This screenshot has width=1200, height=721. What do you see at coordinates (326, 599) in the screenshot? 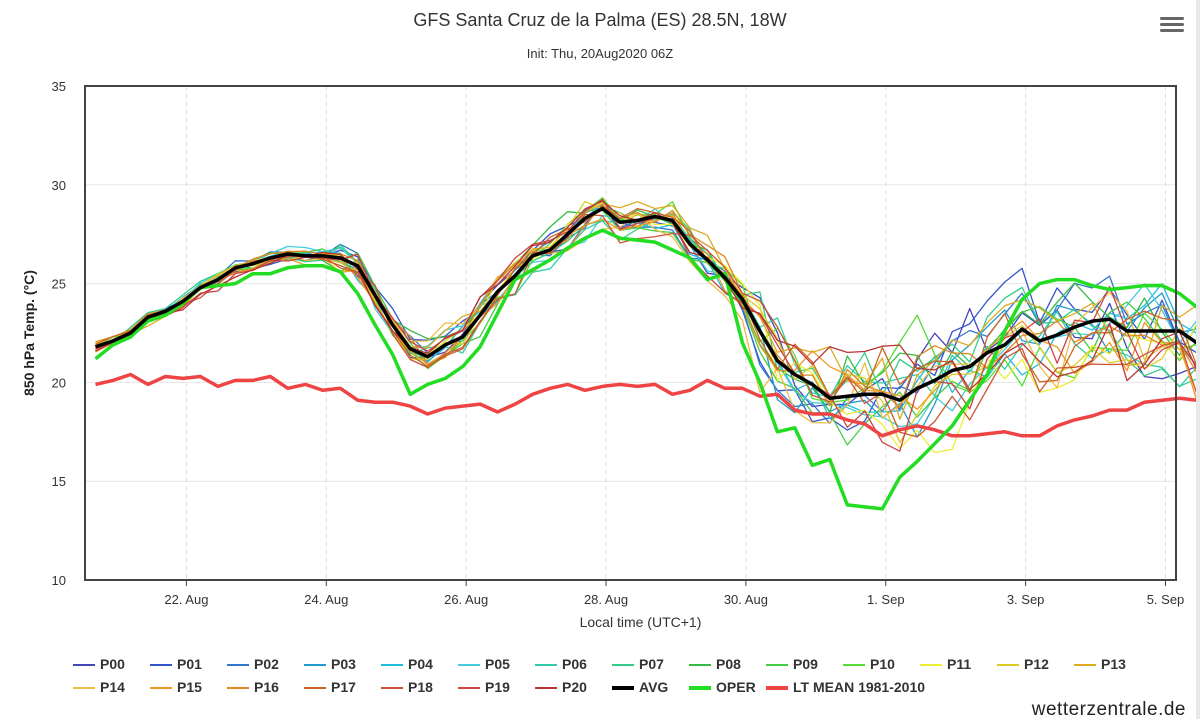
I see `x-tick-label: 24. Aug` at bounding box center [326, 599].